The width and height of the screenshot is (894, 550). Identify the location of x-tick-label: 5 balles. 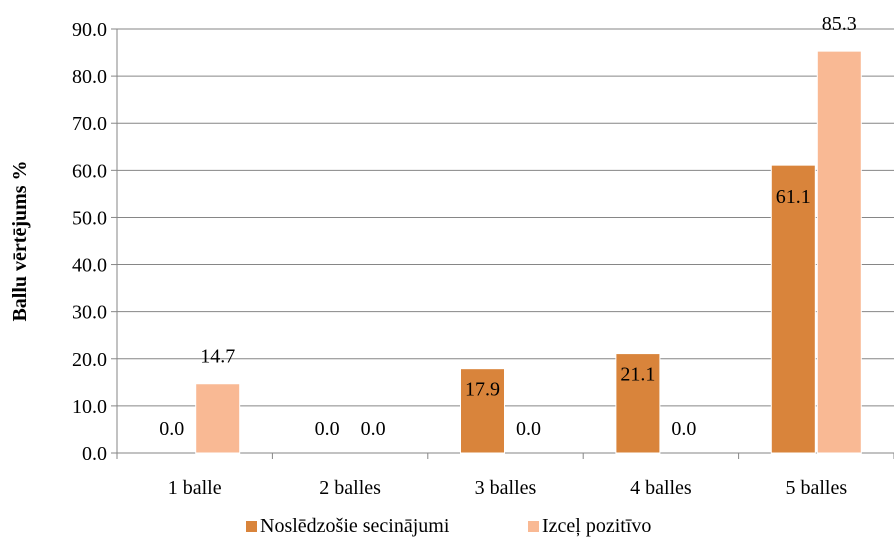
(816, 488).